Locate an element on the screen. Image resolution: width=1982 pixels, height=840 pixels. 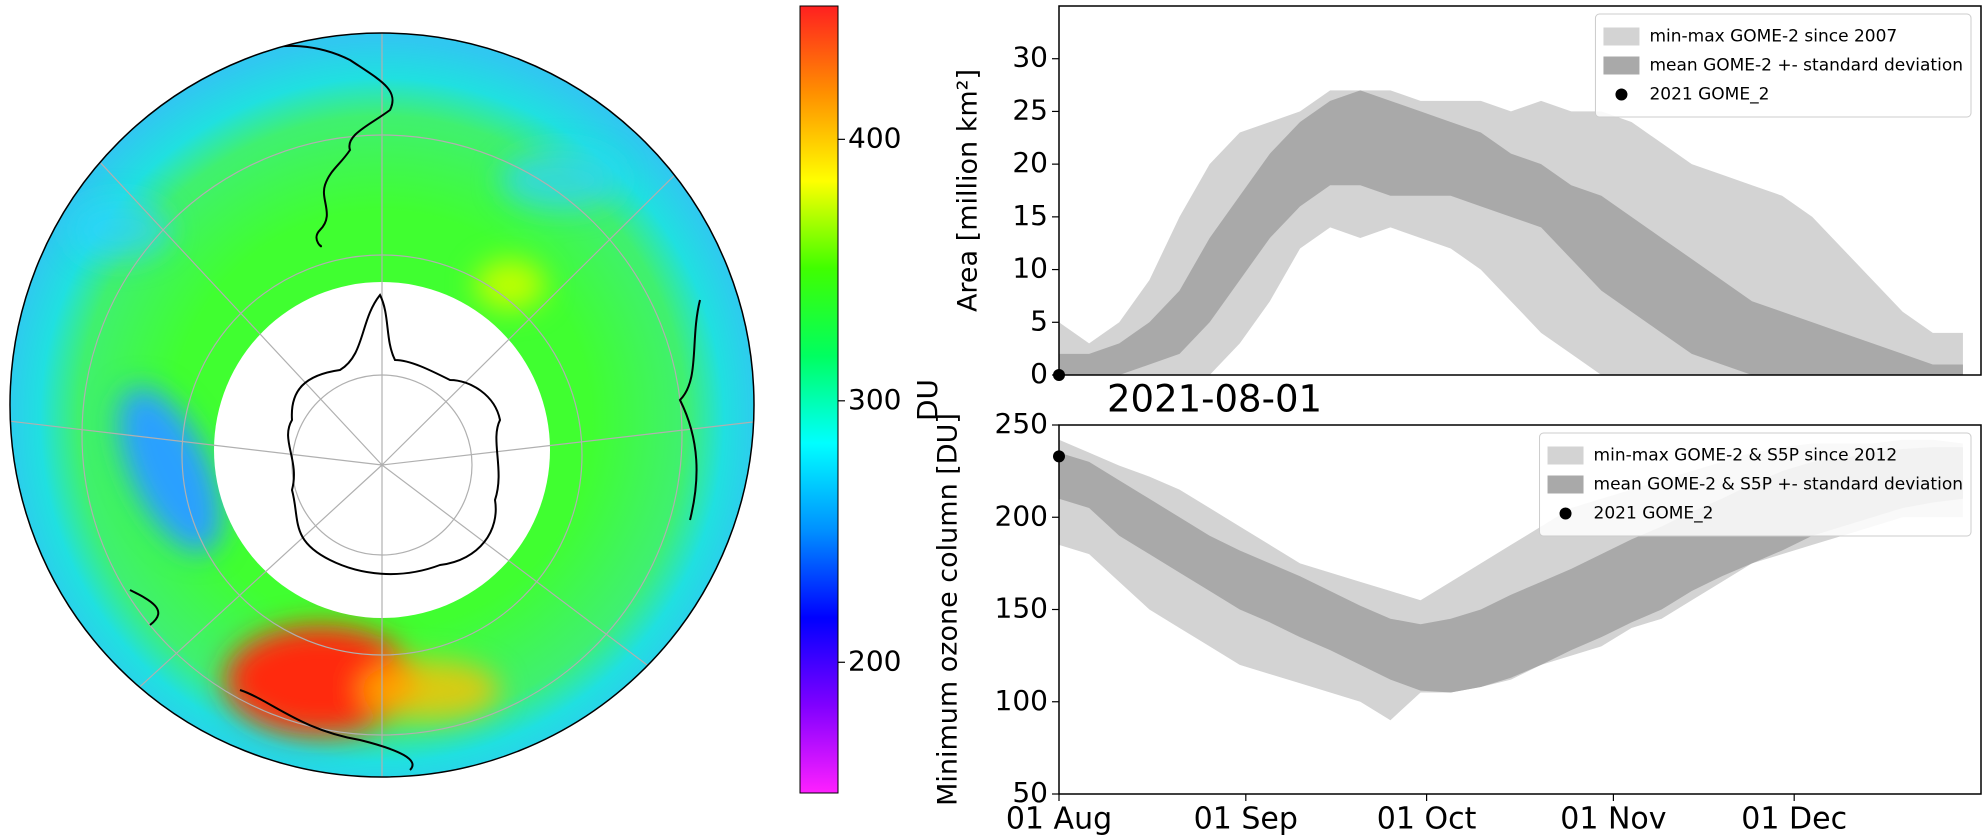
y-tick-label: 5 is located at coordinates (1039, 320).